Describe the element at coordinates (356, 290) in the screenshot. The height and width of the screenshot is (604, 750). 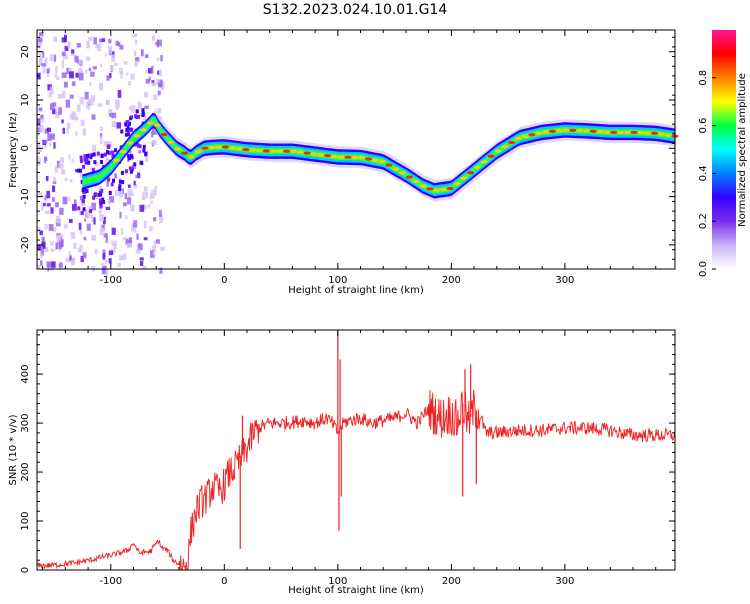
I see `spectrogram-x-label: Height of straight line (km)` at that location.